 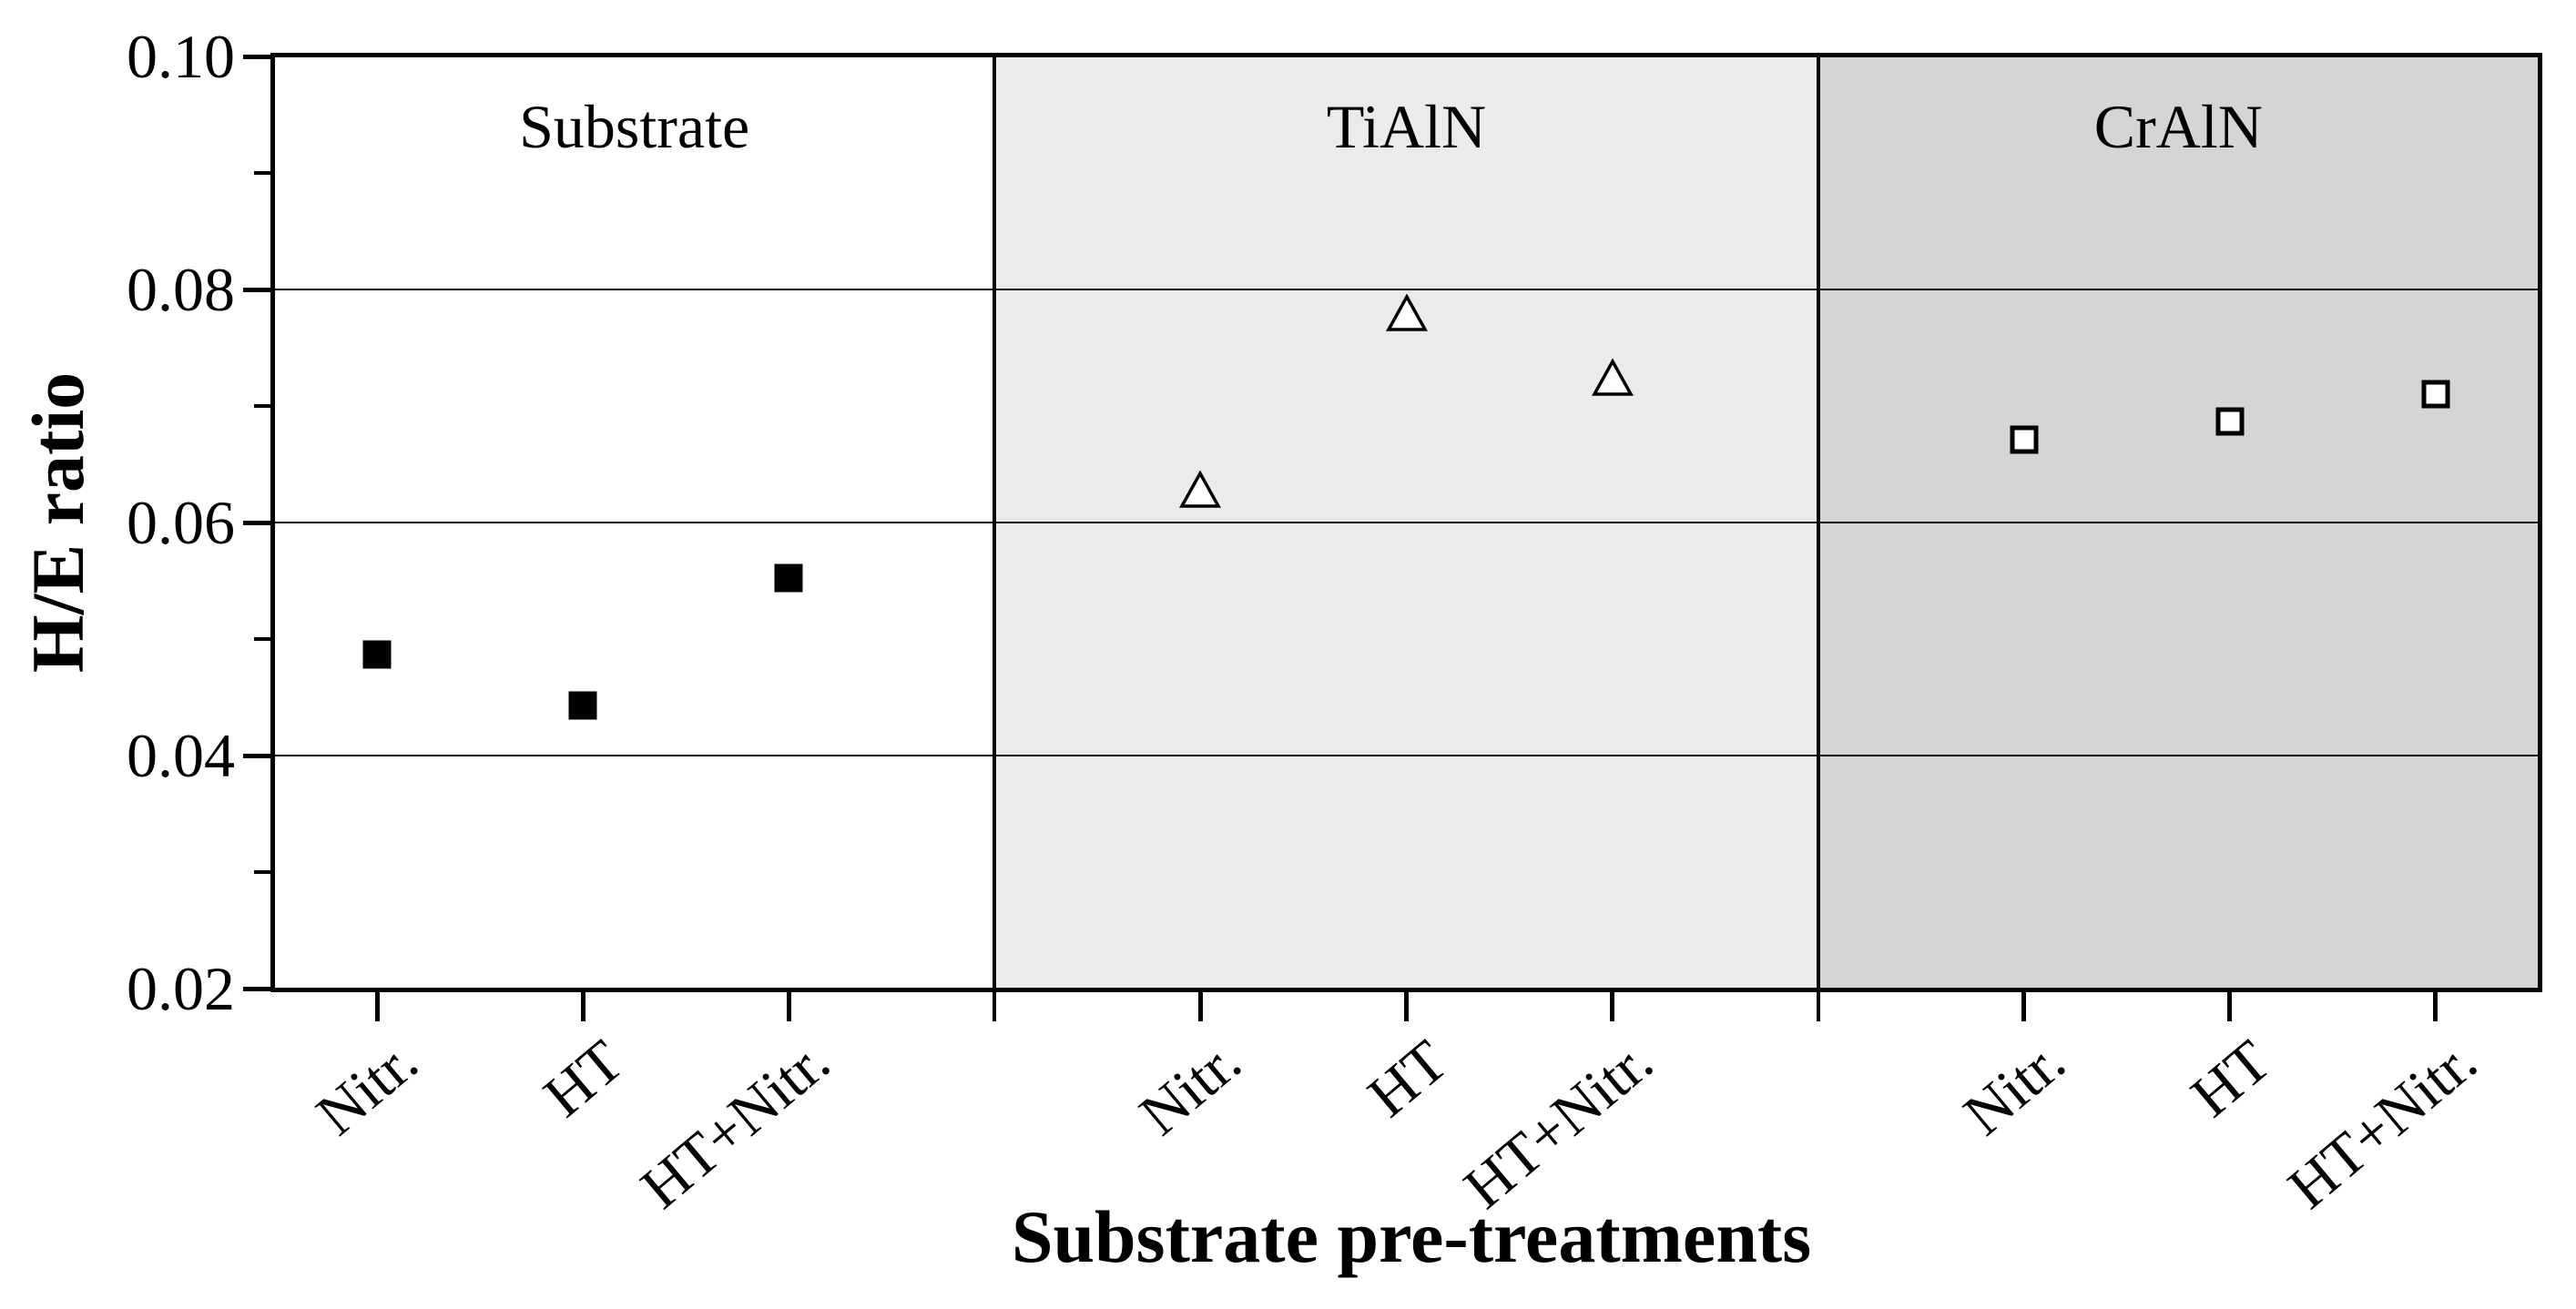 What do you see at coordinates (1558, 1124) in the screenshot?
I see `x-tick-label-5-ht-nitr: HT+Nitr.` at bounding box center [1558, 1124].